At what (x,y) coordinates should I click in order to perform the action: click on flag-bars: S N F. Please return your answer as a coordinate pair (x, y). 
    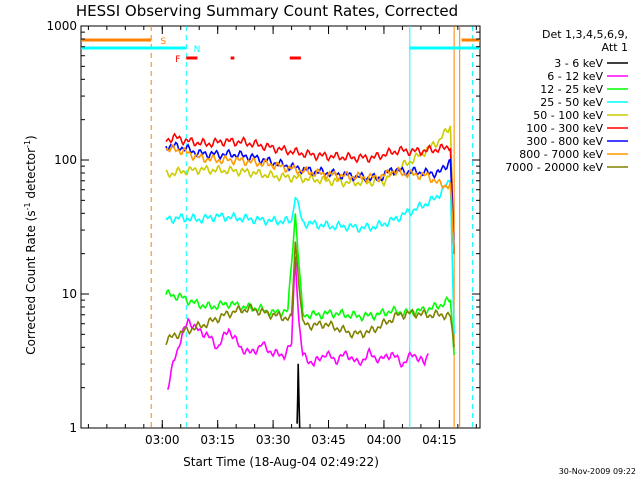
    Looking at the image, I should click on (280, 51).